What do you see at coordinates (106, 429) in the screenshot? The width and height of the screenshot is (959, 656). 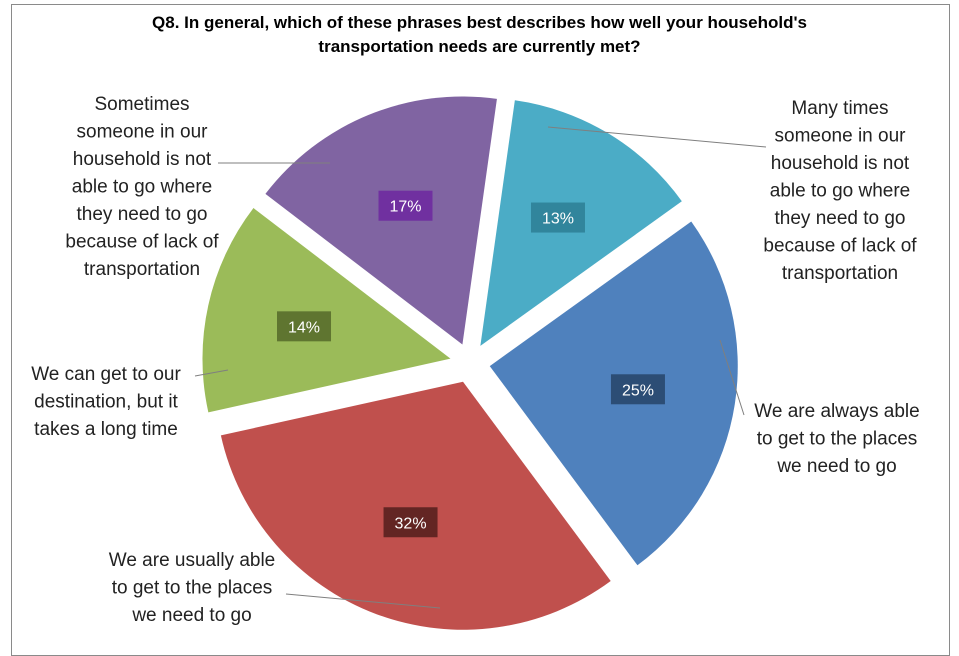 I see `slice-label-line: takes a long time` at bounding box center [106, 429].